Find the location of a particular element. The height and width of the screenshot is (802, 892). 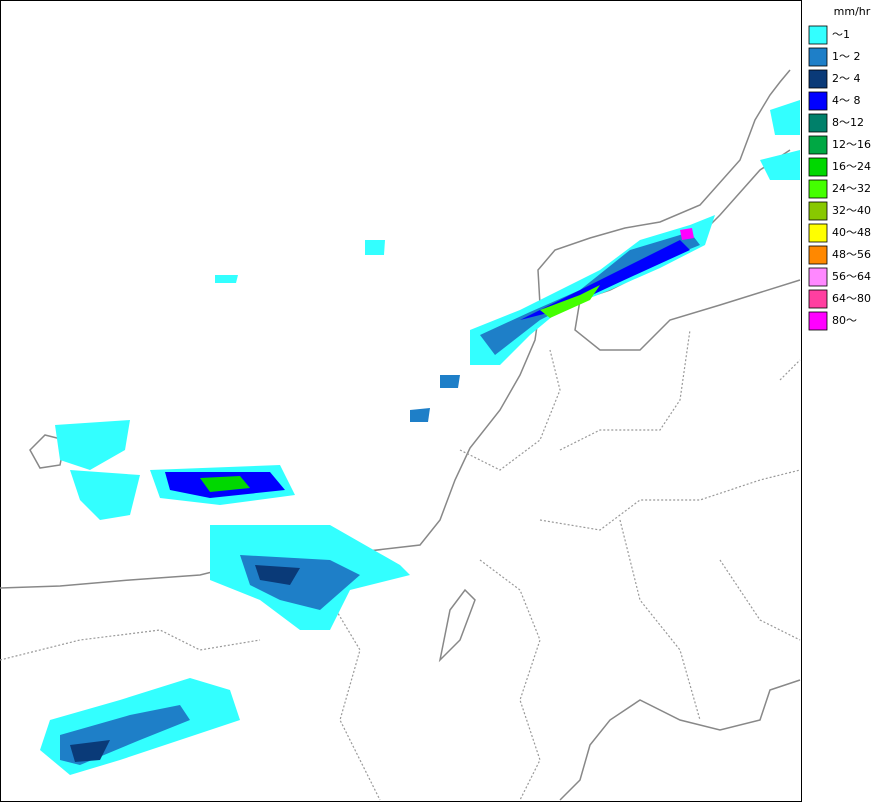

legend-label: 16～24 is located at coordinates (851, 166).